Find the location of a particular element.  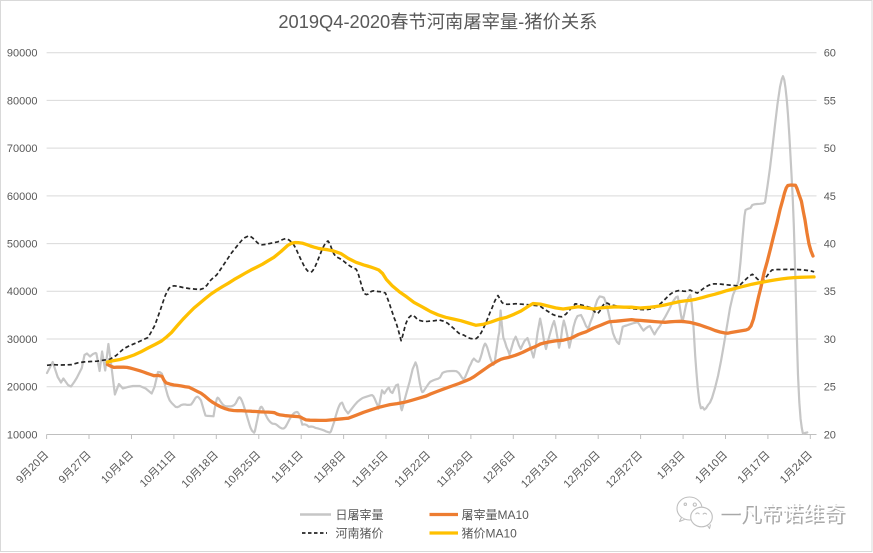

svg-text: 猪价MA10 is located at coordinates (490, 533).